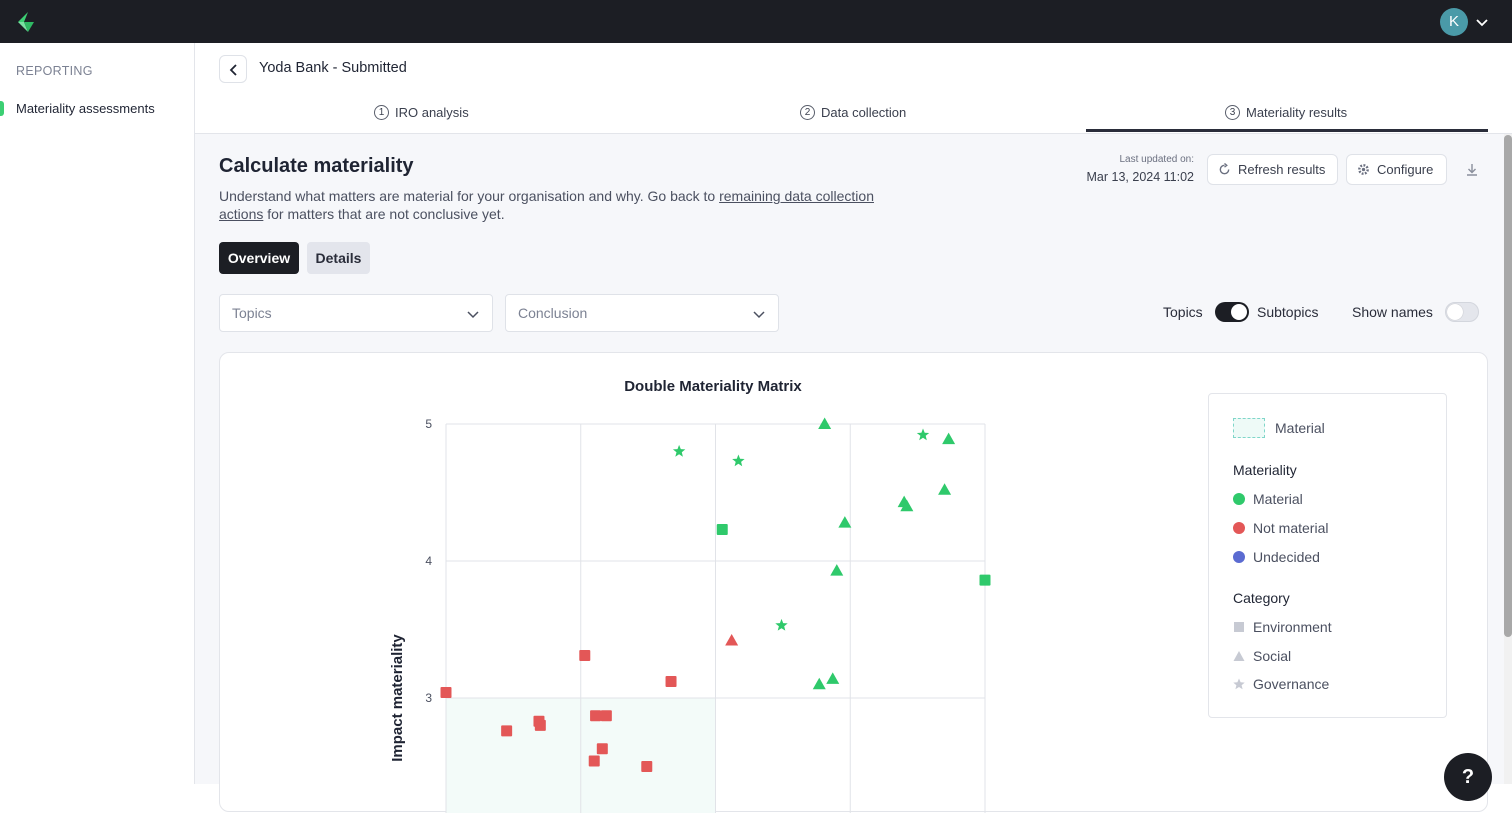  I want to click on legend-item-undecided: Undecided, so click(1276, 557).